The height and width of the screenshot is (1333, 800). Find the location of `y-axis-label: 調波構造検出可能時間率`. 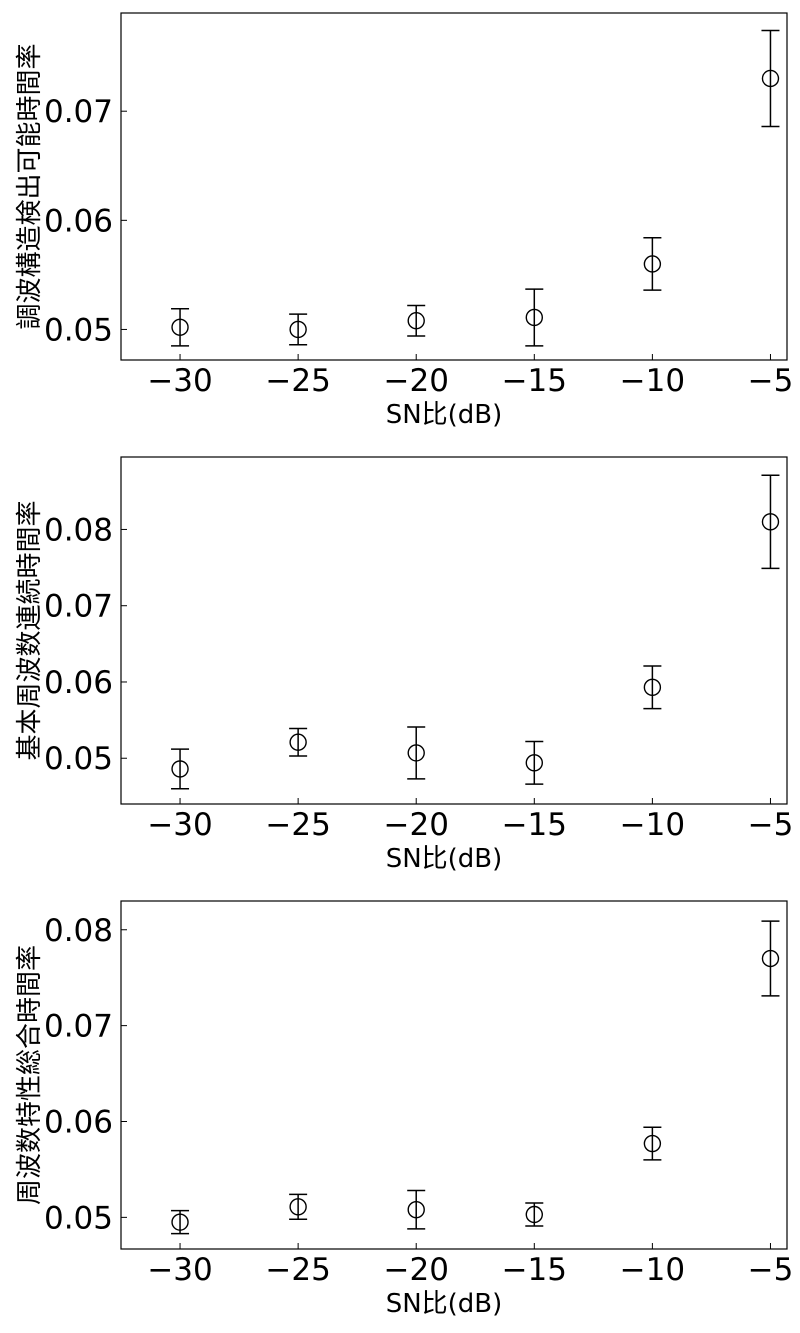

y-axis-label: 調波構造検出可能時間率 is located at coordinates (30, 186).